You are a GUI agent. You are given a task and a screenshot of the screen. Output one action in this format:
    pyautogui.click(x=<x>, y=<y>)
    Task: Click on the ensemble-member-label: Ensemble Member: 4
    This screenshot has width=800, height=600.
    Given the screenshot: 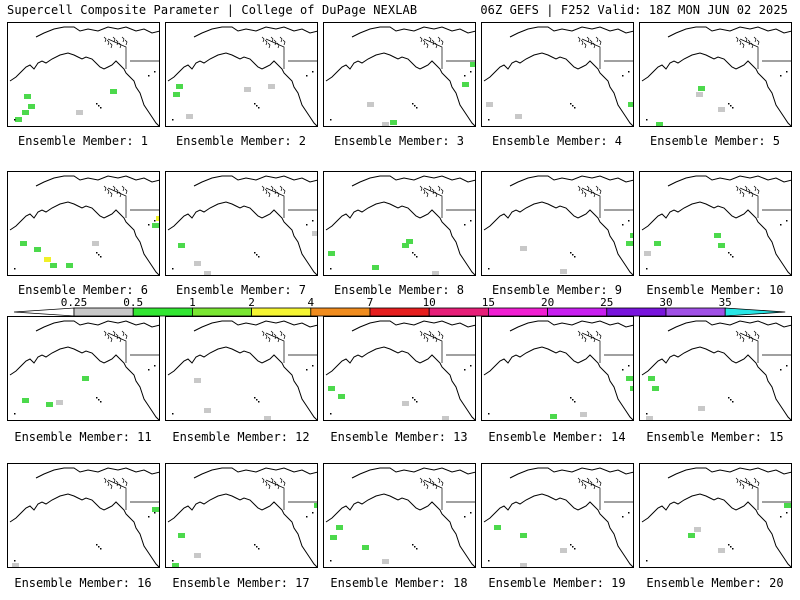 What is the action you would take?
    pyautogui.click(x=557, y=141)
    